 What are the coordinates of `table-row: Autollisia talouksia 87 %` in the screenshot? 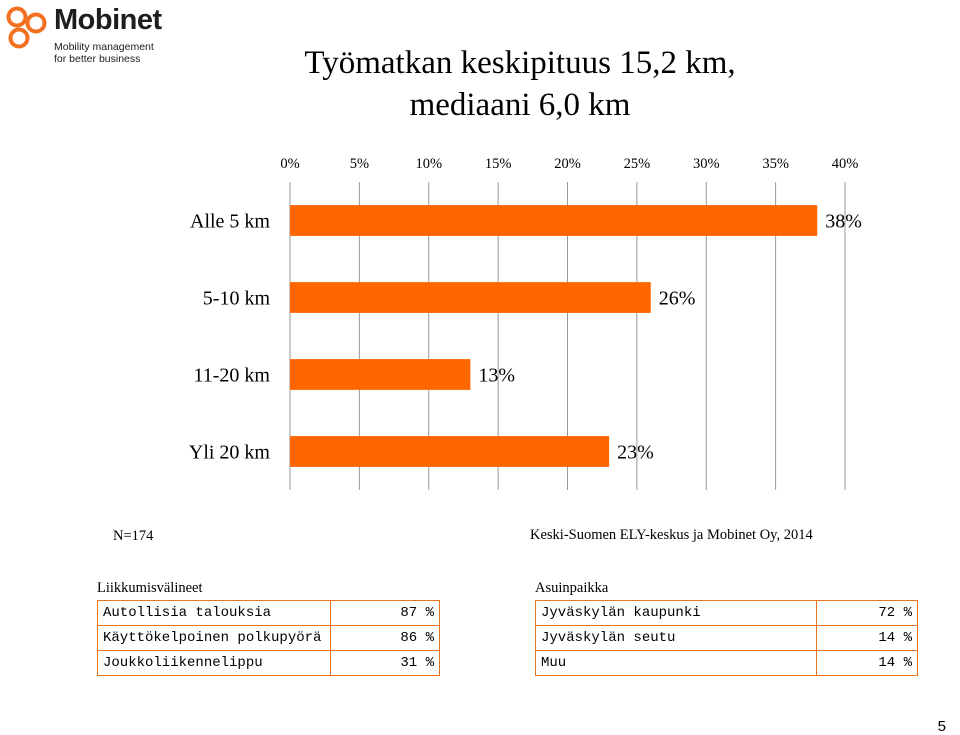 It's located at (268, 613).